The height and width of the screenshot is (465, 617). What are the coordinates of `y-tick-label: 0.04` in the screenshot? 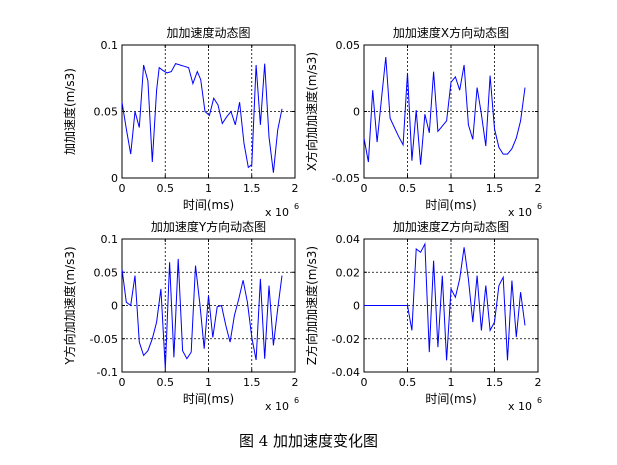 It's located at (348, 239).